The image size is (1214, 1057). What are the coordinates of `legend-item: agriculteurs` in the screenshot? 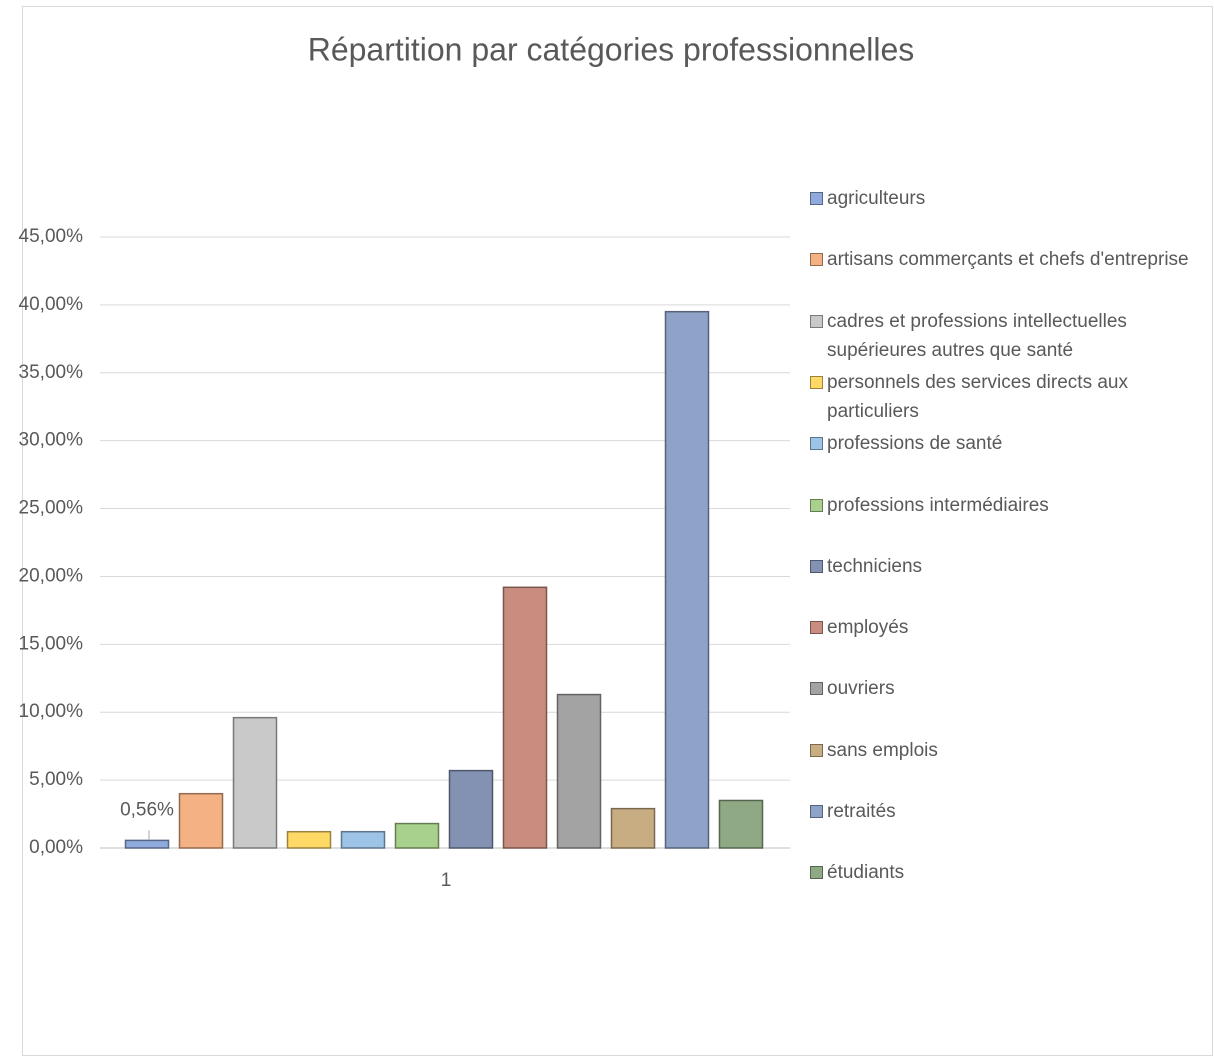 It's located at (1005, 198).